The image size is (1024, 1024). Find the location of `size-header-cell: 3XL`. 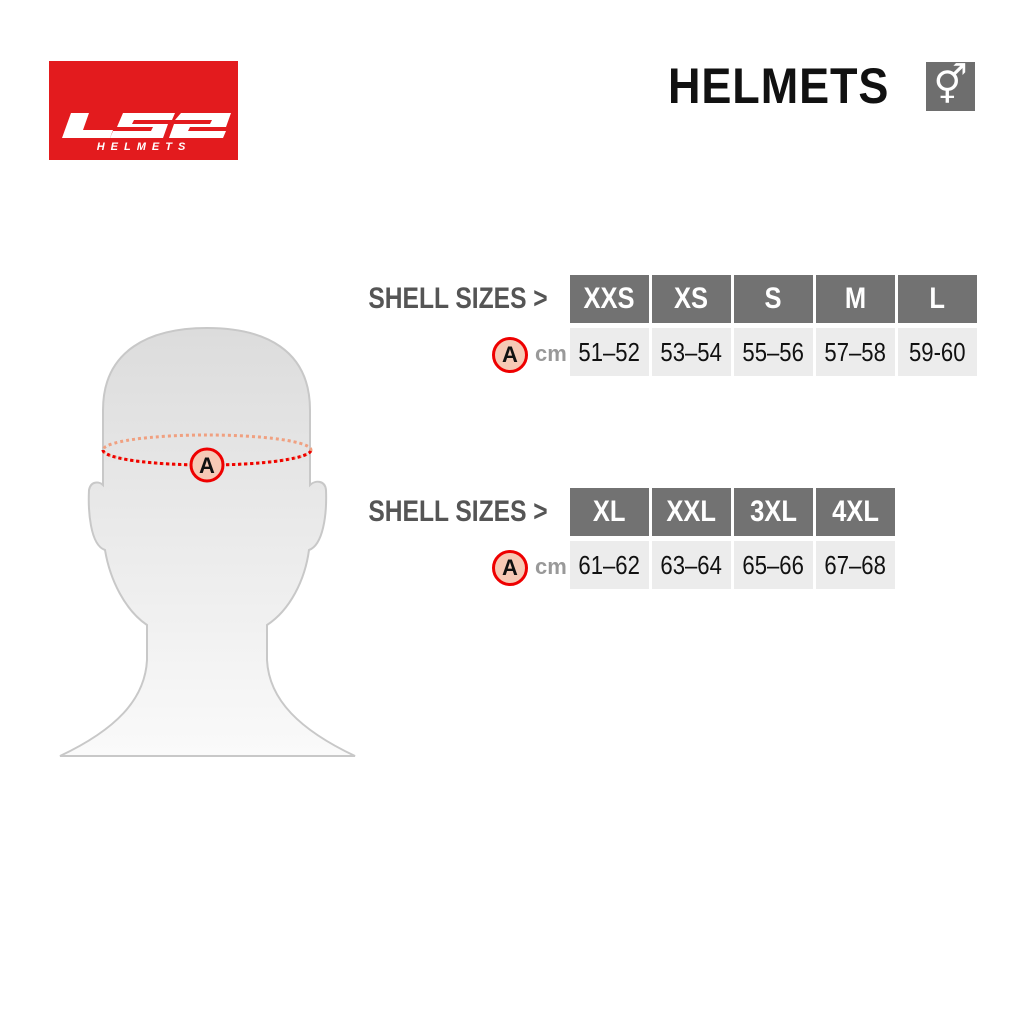

size-header-cell: 3XL is located at coordinates (773, 512).